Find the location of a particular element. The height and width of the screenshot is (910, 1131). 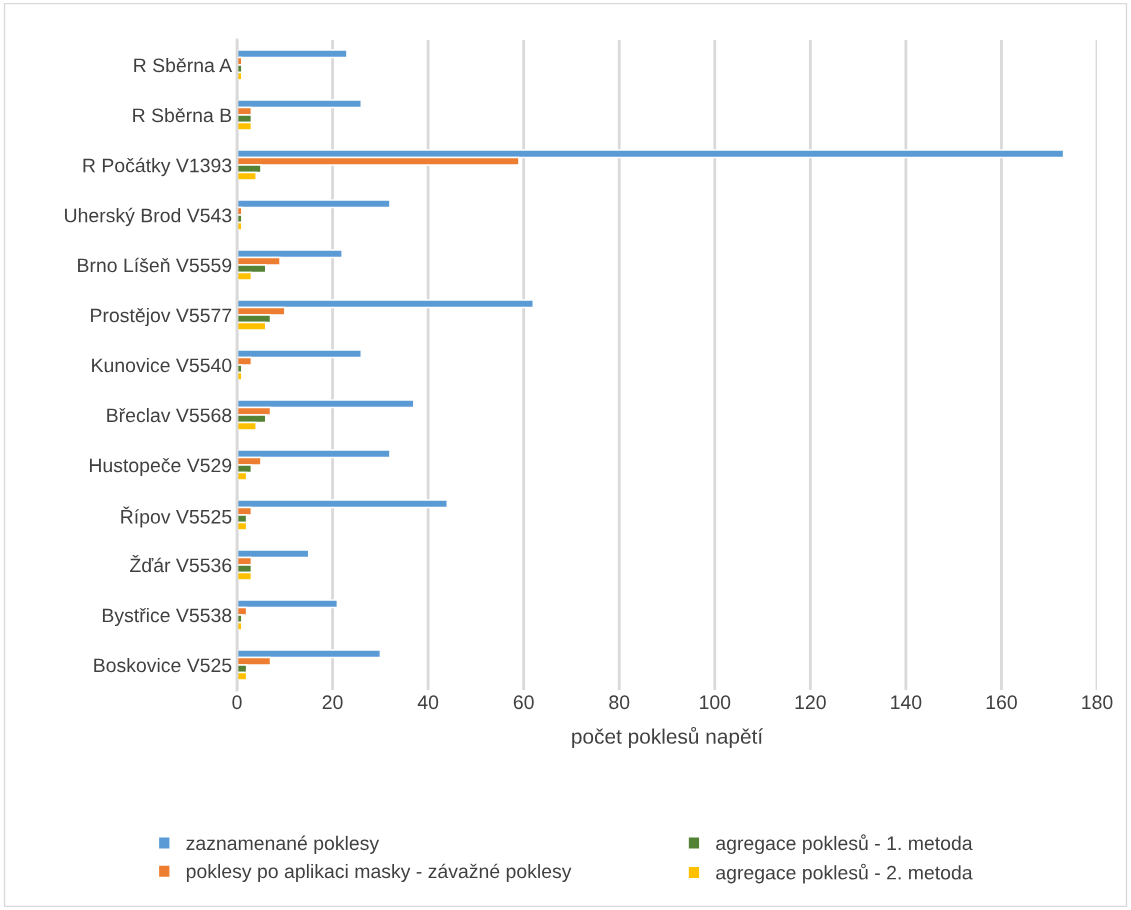

y-tick-label: Břeclav V5568 is located at coordinates (169, 415).